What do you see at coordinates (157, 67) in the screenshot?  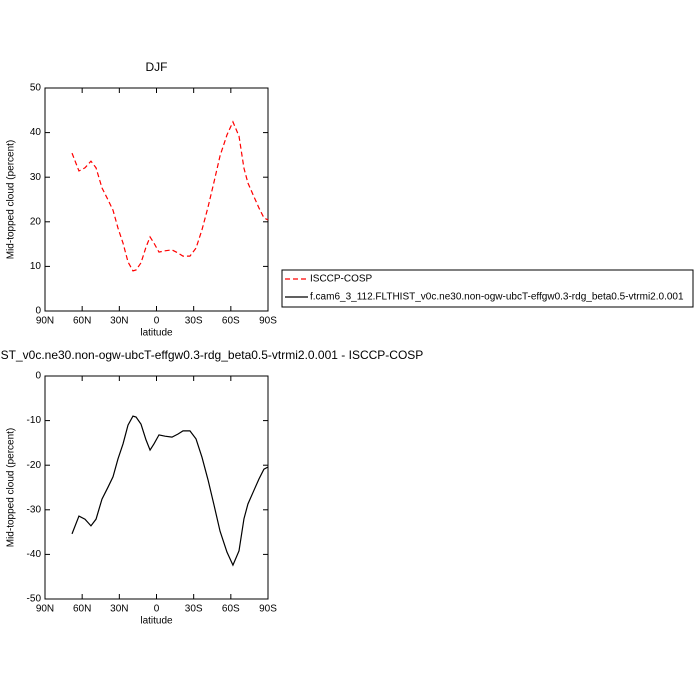 I see `chart-title: DJF` at bounding box center [157, 67].